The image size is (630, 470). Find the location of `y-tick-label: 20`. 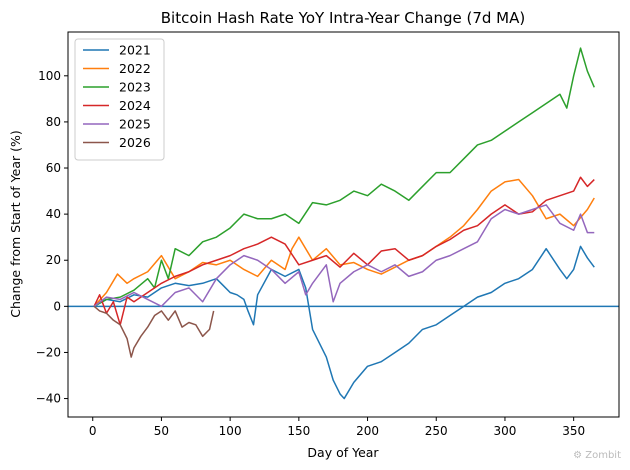

y-tick-label: 20 is located at coordinates (53, 260).